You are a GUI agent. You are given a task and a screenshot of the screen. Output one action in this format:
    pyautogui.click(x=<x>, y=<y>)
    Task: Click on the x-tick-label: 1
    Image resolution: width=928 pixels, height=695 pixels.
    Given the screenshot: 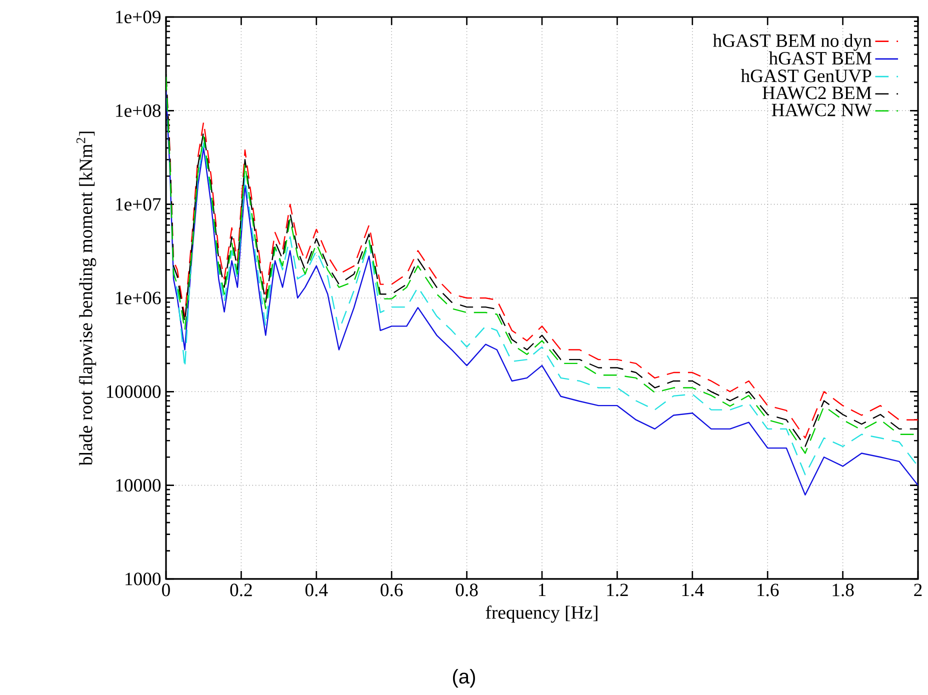 What is the action you would take?
    pyautogui.click(x=542, y=590)
    